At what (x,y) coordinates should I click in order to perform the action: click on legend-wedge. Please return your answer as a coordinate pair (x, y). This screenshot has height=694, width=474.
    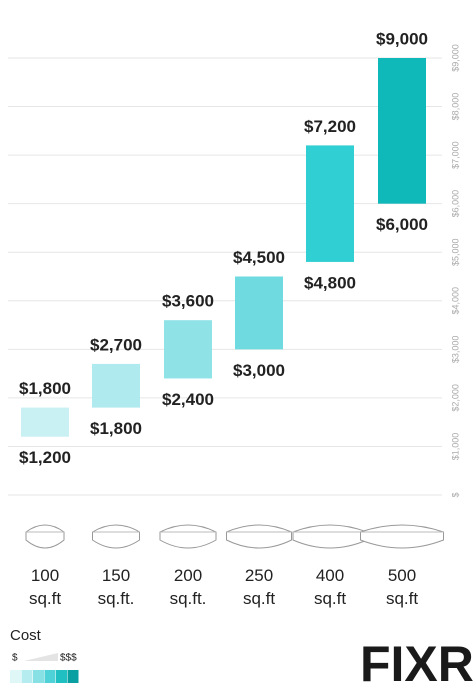
    Looking at the image, I should click on (41, 657).